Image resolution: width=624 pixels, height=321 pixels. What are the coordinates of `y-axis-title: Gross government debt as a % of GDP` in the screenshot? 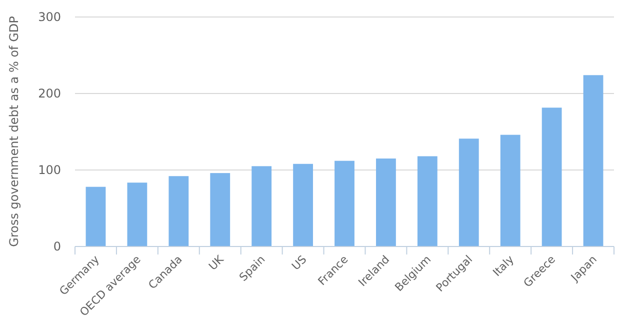 It's located at (14, 131).